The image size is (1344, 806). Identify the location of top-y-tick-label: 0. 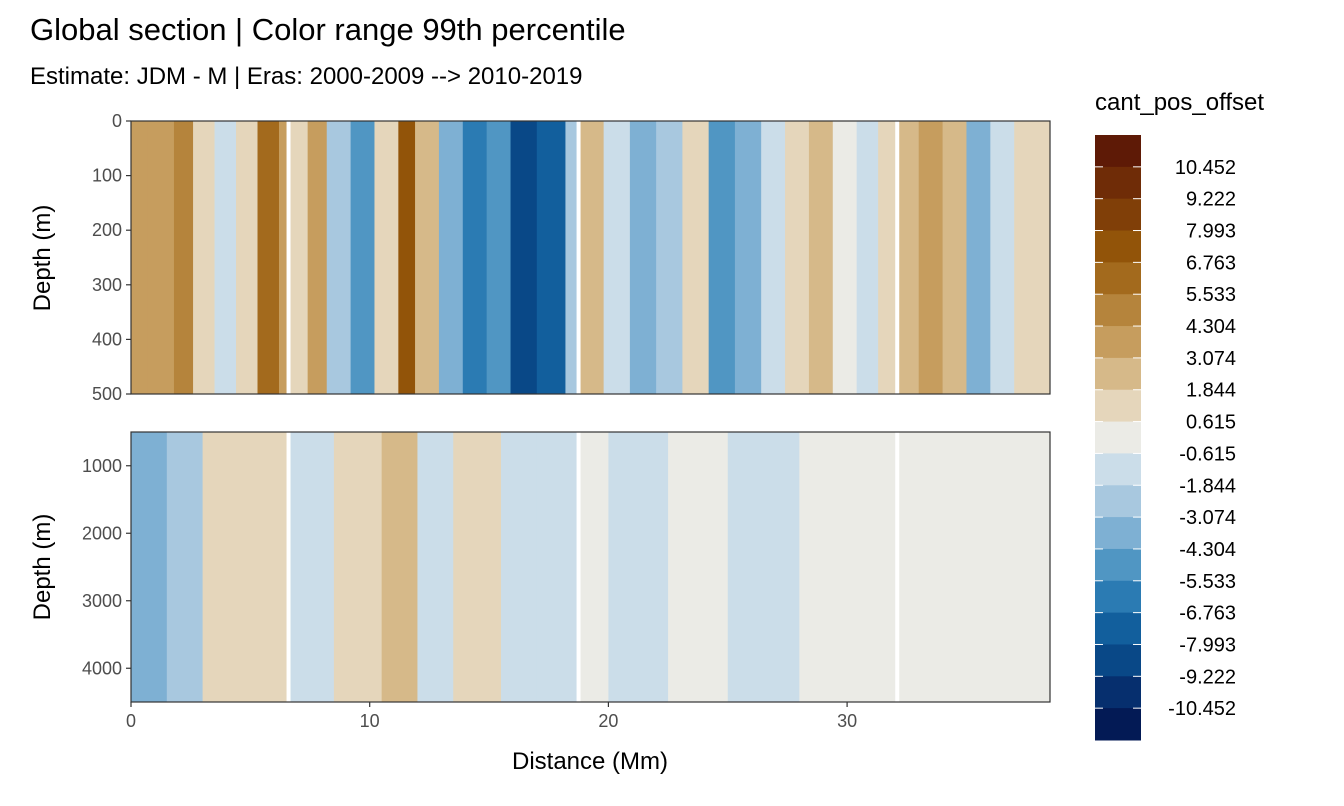
(117, 121).